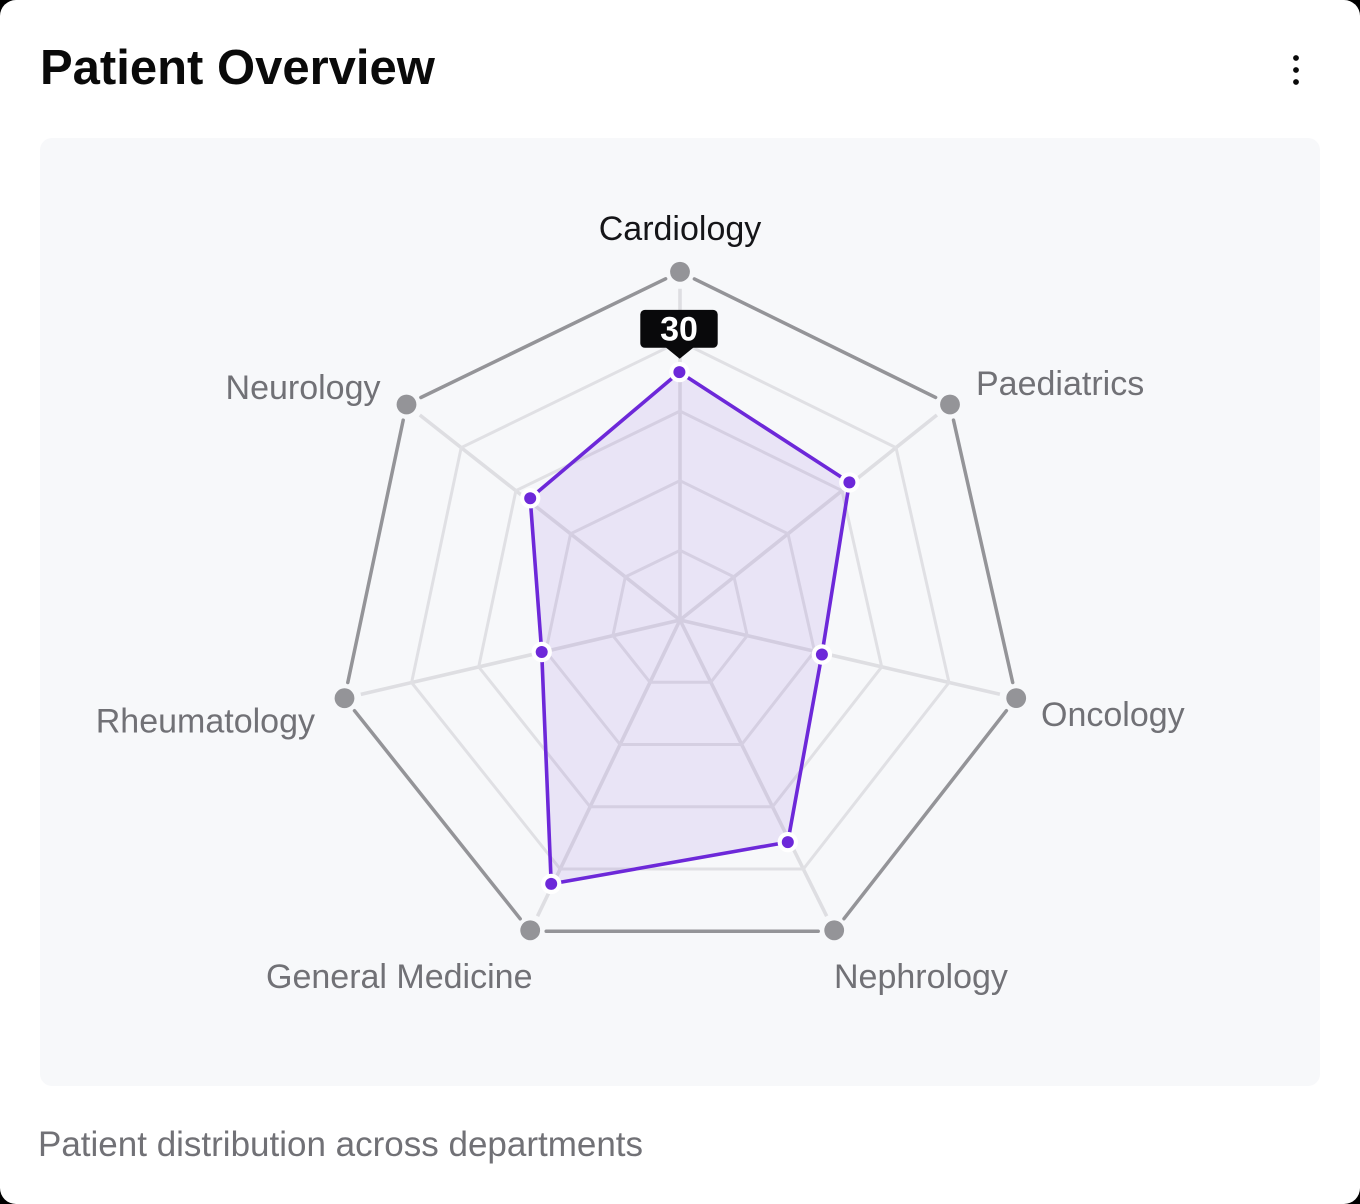  What do you see at coordinates (303, 388) in the screenshot?
I see `svg-text: Neurology` at bounding box center [303, 388].